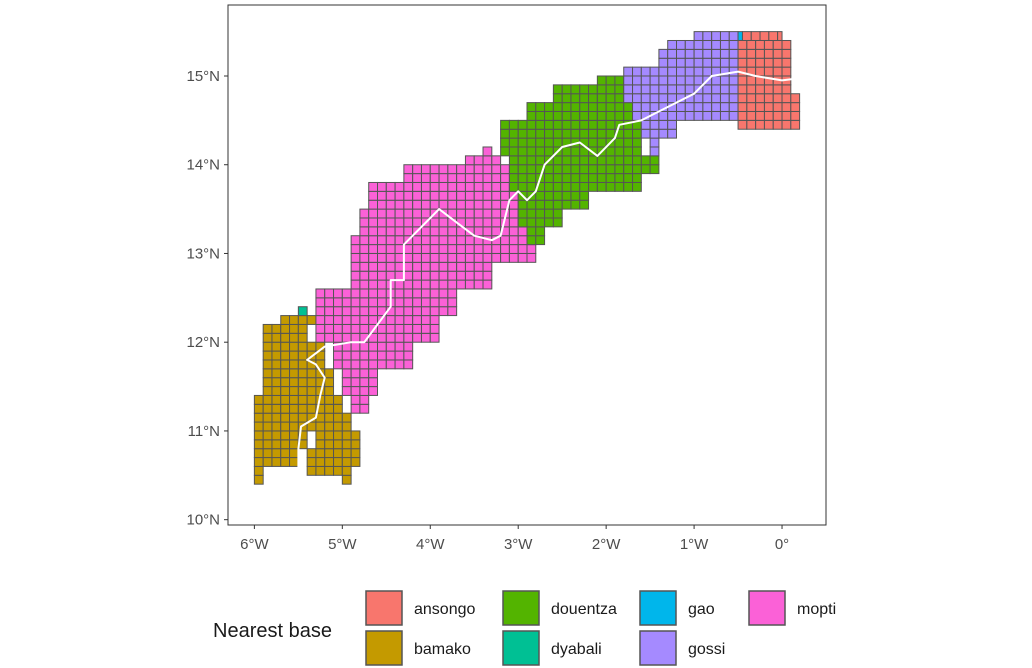 The image size is (1032, 668). What do you see at coordinates (442, 649) in the screenshot?
I see `legend-label-bamako: bamako` at bounding box center [442, 649].